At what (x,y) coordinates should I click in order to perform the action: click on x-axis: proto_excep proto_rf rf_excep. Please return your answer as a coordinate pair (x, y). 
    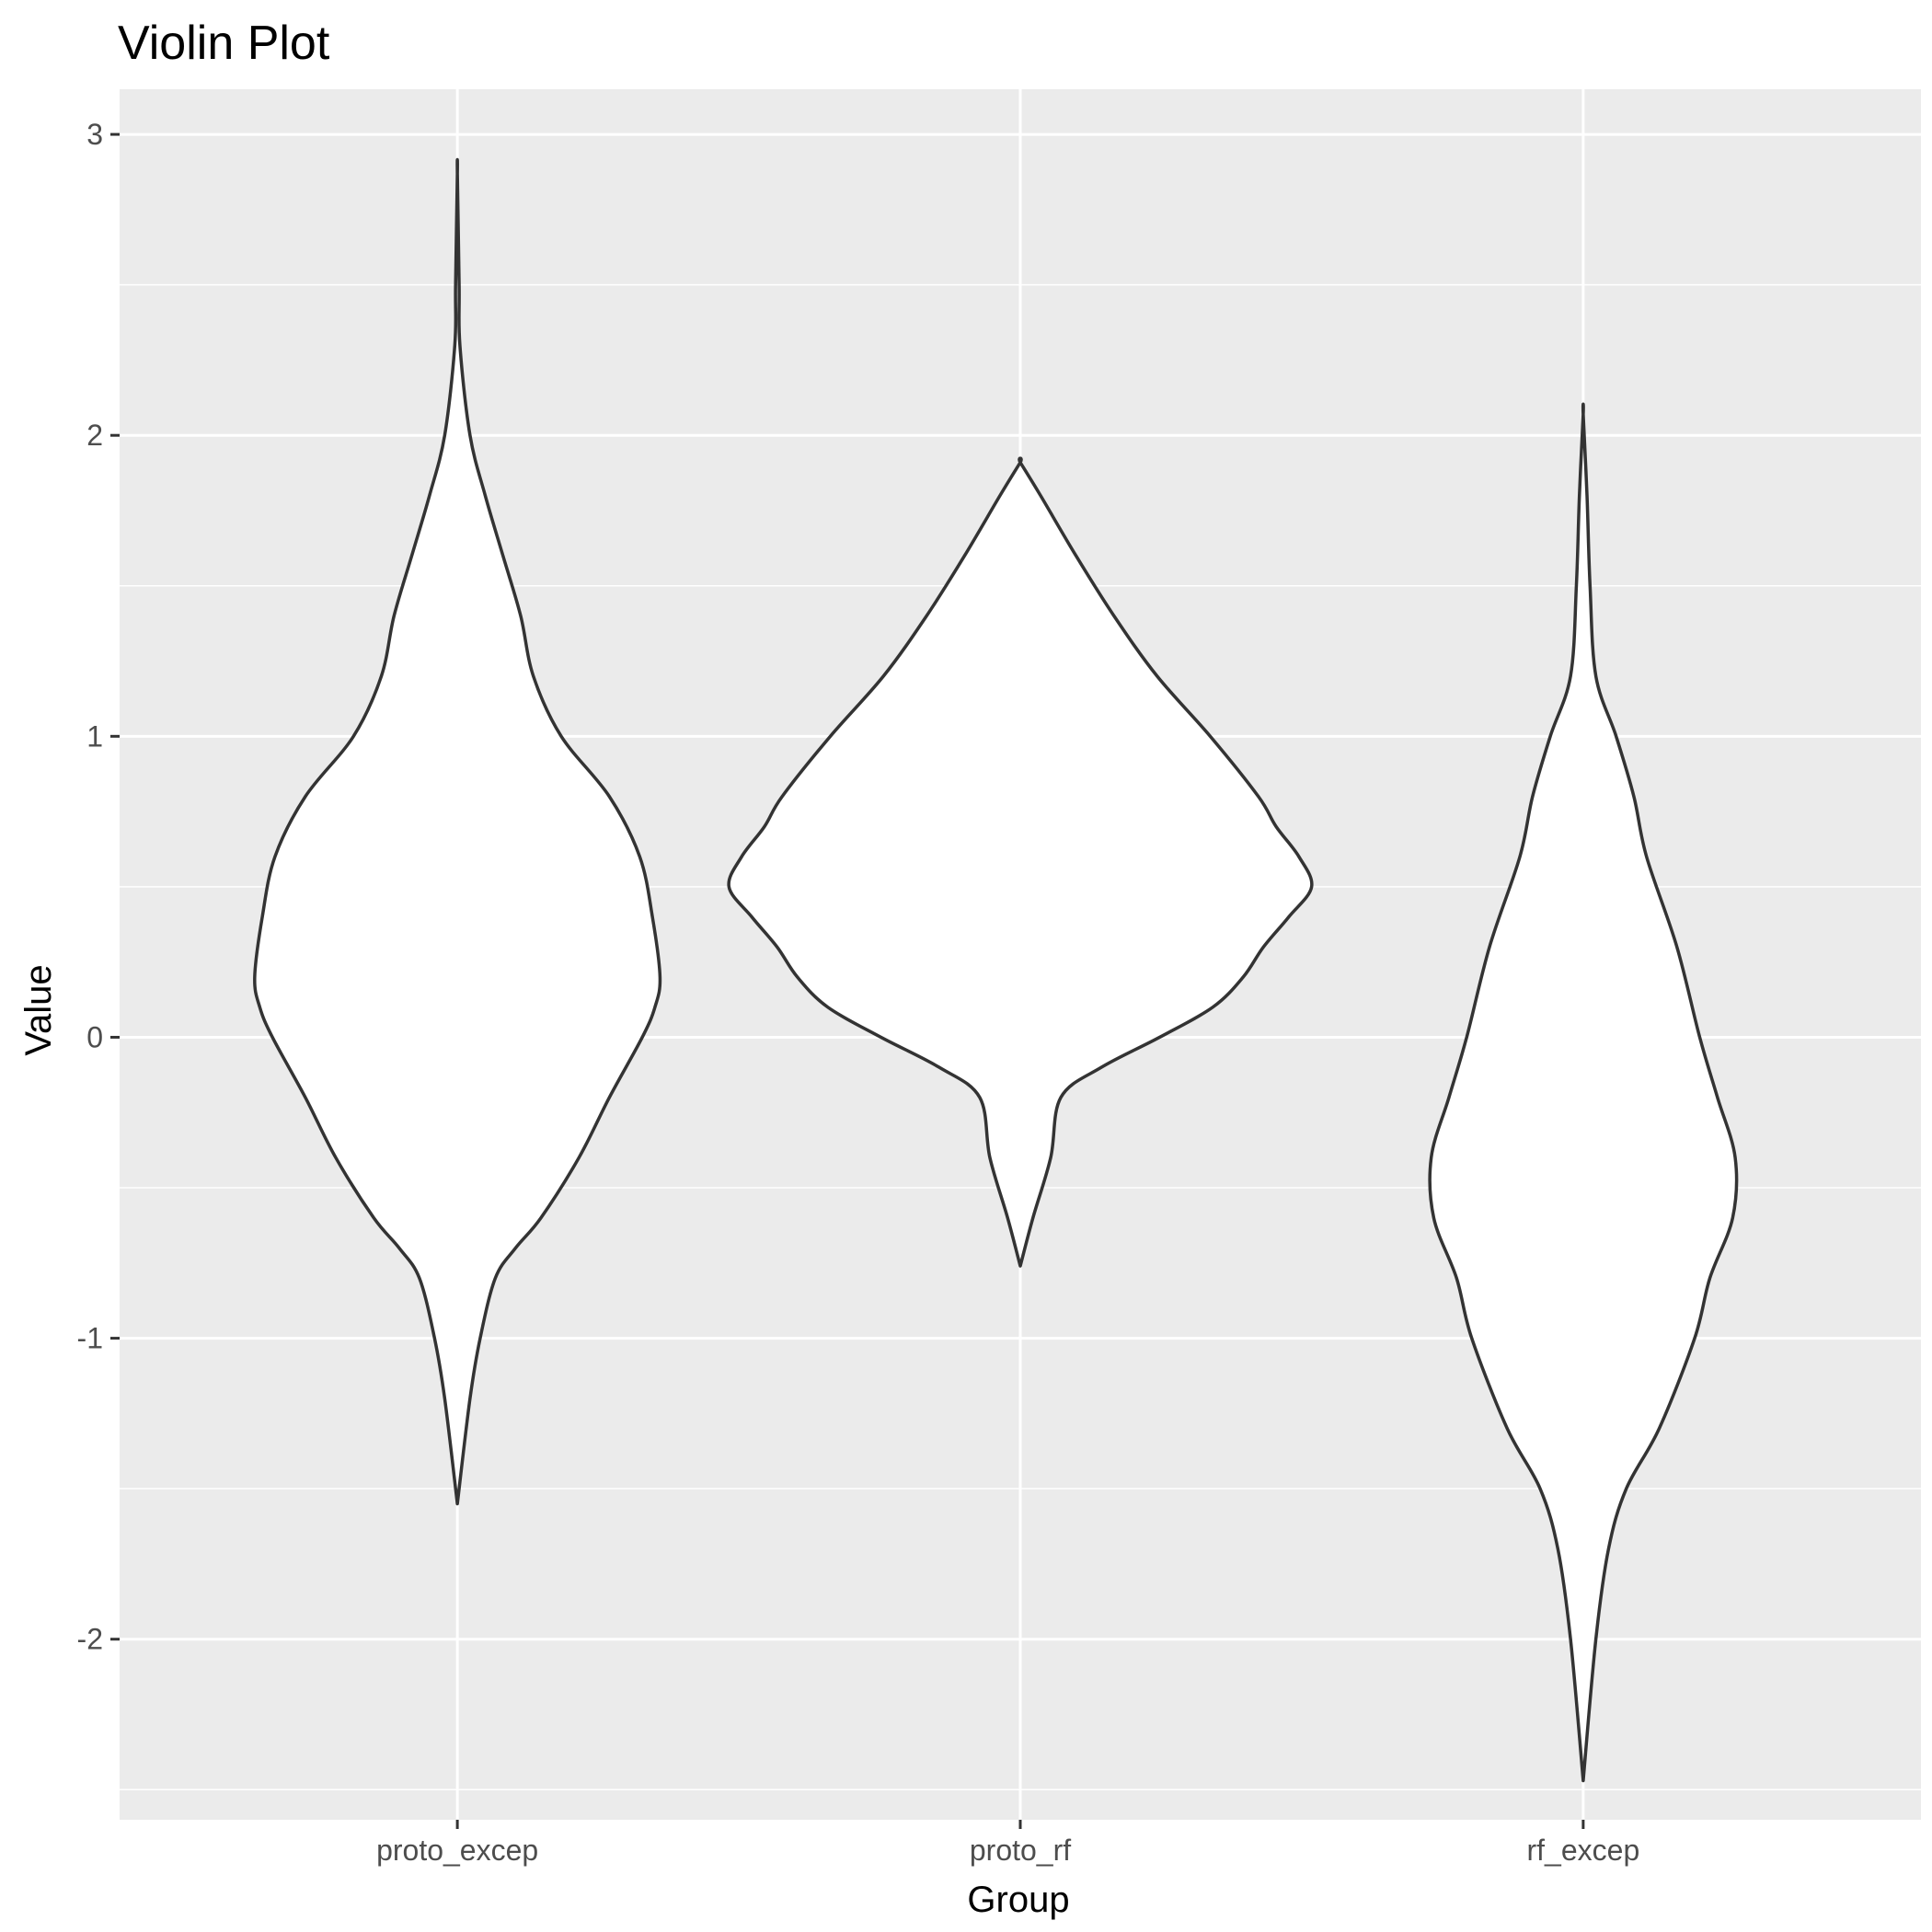
    Looking at the image, I should click on (1007, 1843).